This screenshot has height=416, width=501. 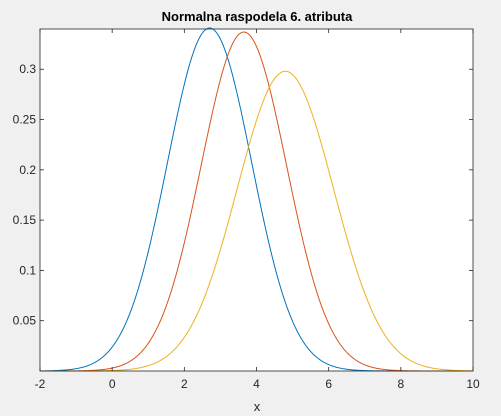 I want to click on chart-title: Normalna raspodela 6. atributa, so click(x=257, y=16).